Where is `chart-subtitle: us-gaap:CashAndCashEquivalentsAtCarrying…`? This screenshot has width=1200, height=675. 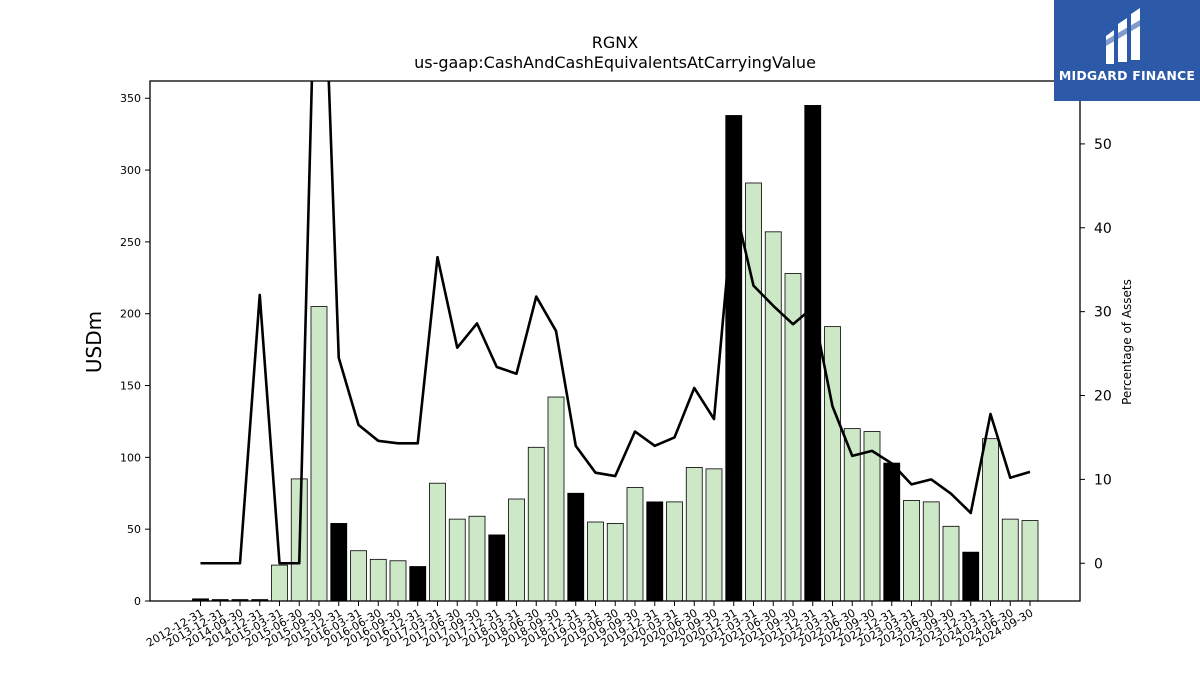
chart-subtitle: us-gaap:CashAndCashEquivalentsAtCarrying… is located at coordinates (615, 62).